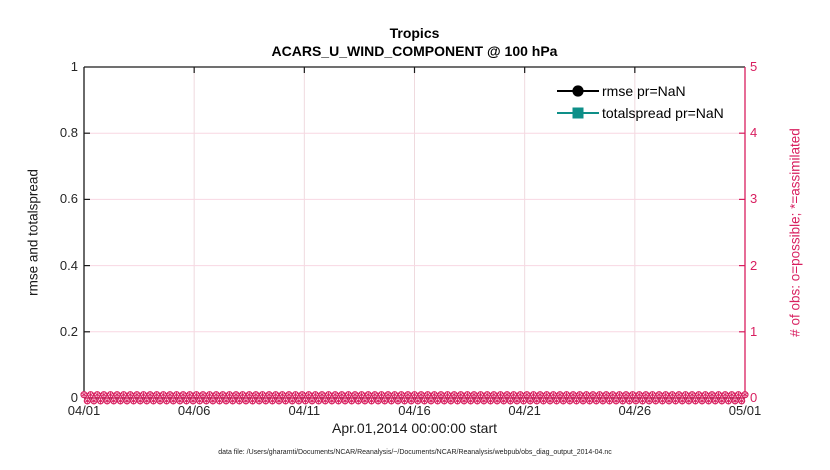 This screenshot has height=470, width=830. What do you see at coordinates (754, 133) in the screenshot?
I see `right-y-tick-label: 4` at bounding box center [754, 133].